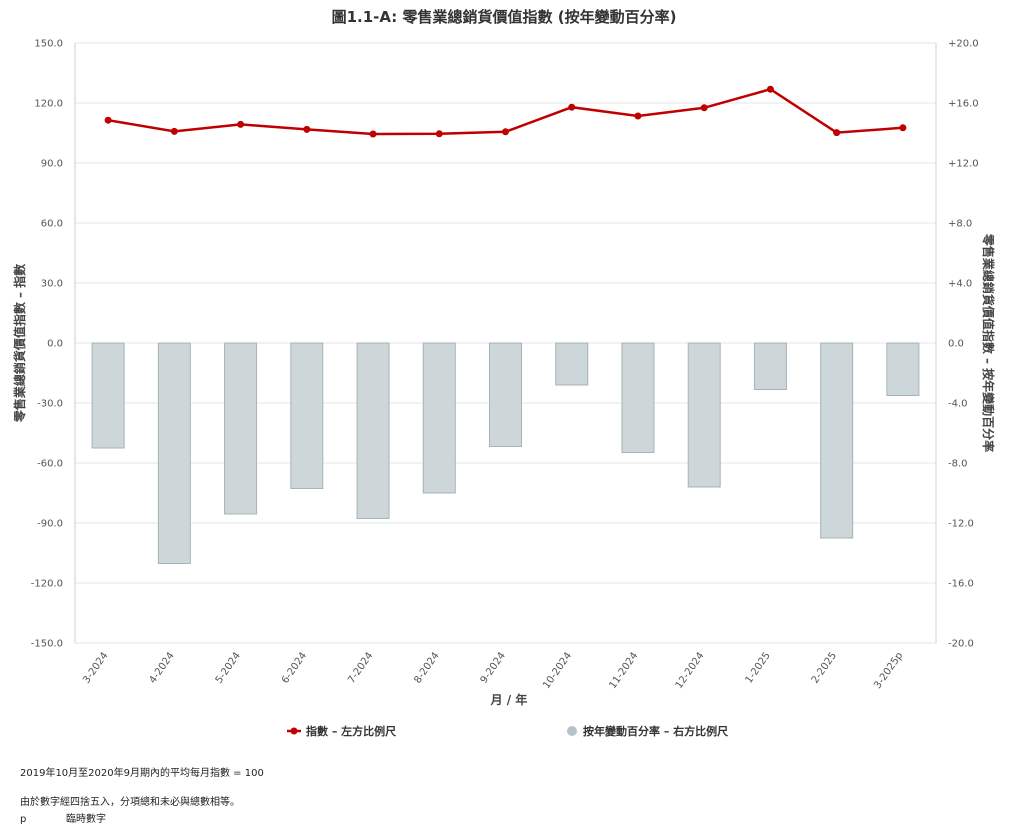 The width and height of the screenshot is (1024, 830). Describe the element at coordinates (963, 104) in the screenshot. I see `right-tick-label: +16.0` at that location.